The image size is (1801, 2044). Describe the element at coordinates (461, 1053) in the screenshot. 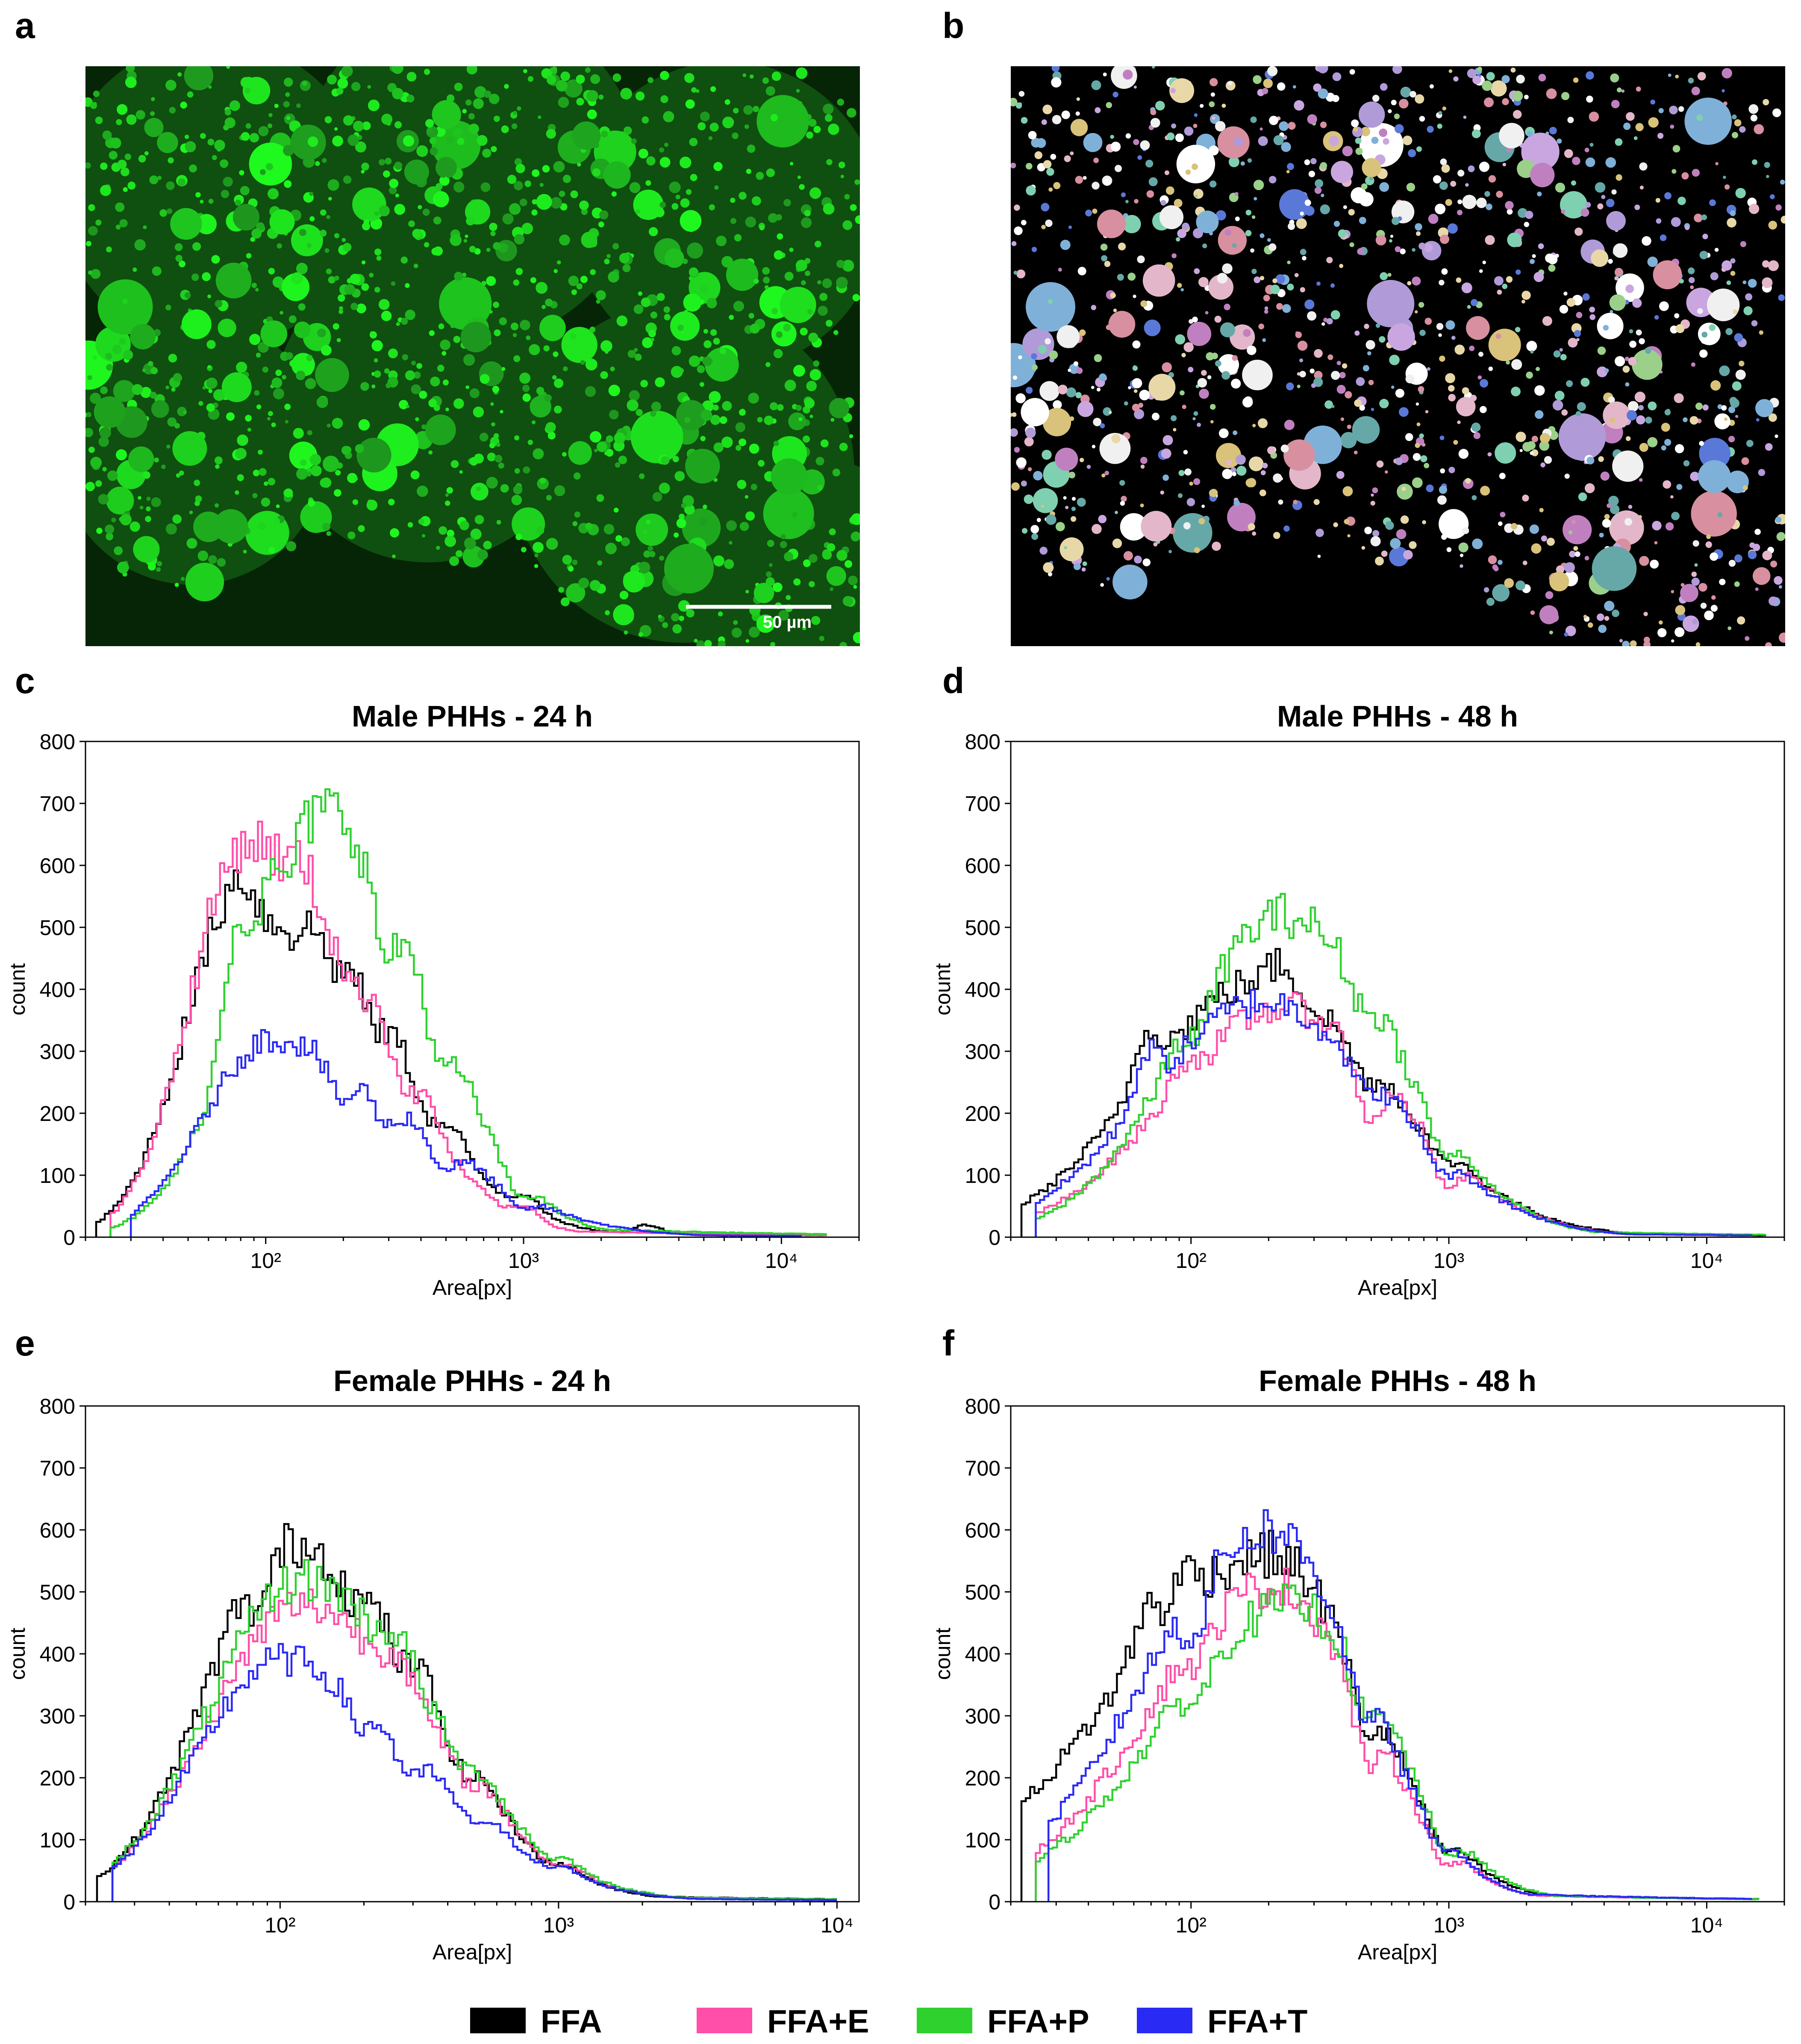

I see `series-line-ffa` at that location.